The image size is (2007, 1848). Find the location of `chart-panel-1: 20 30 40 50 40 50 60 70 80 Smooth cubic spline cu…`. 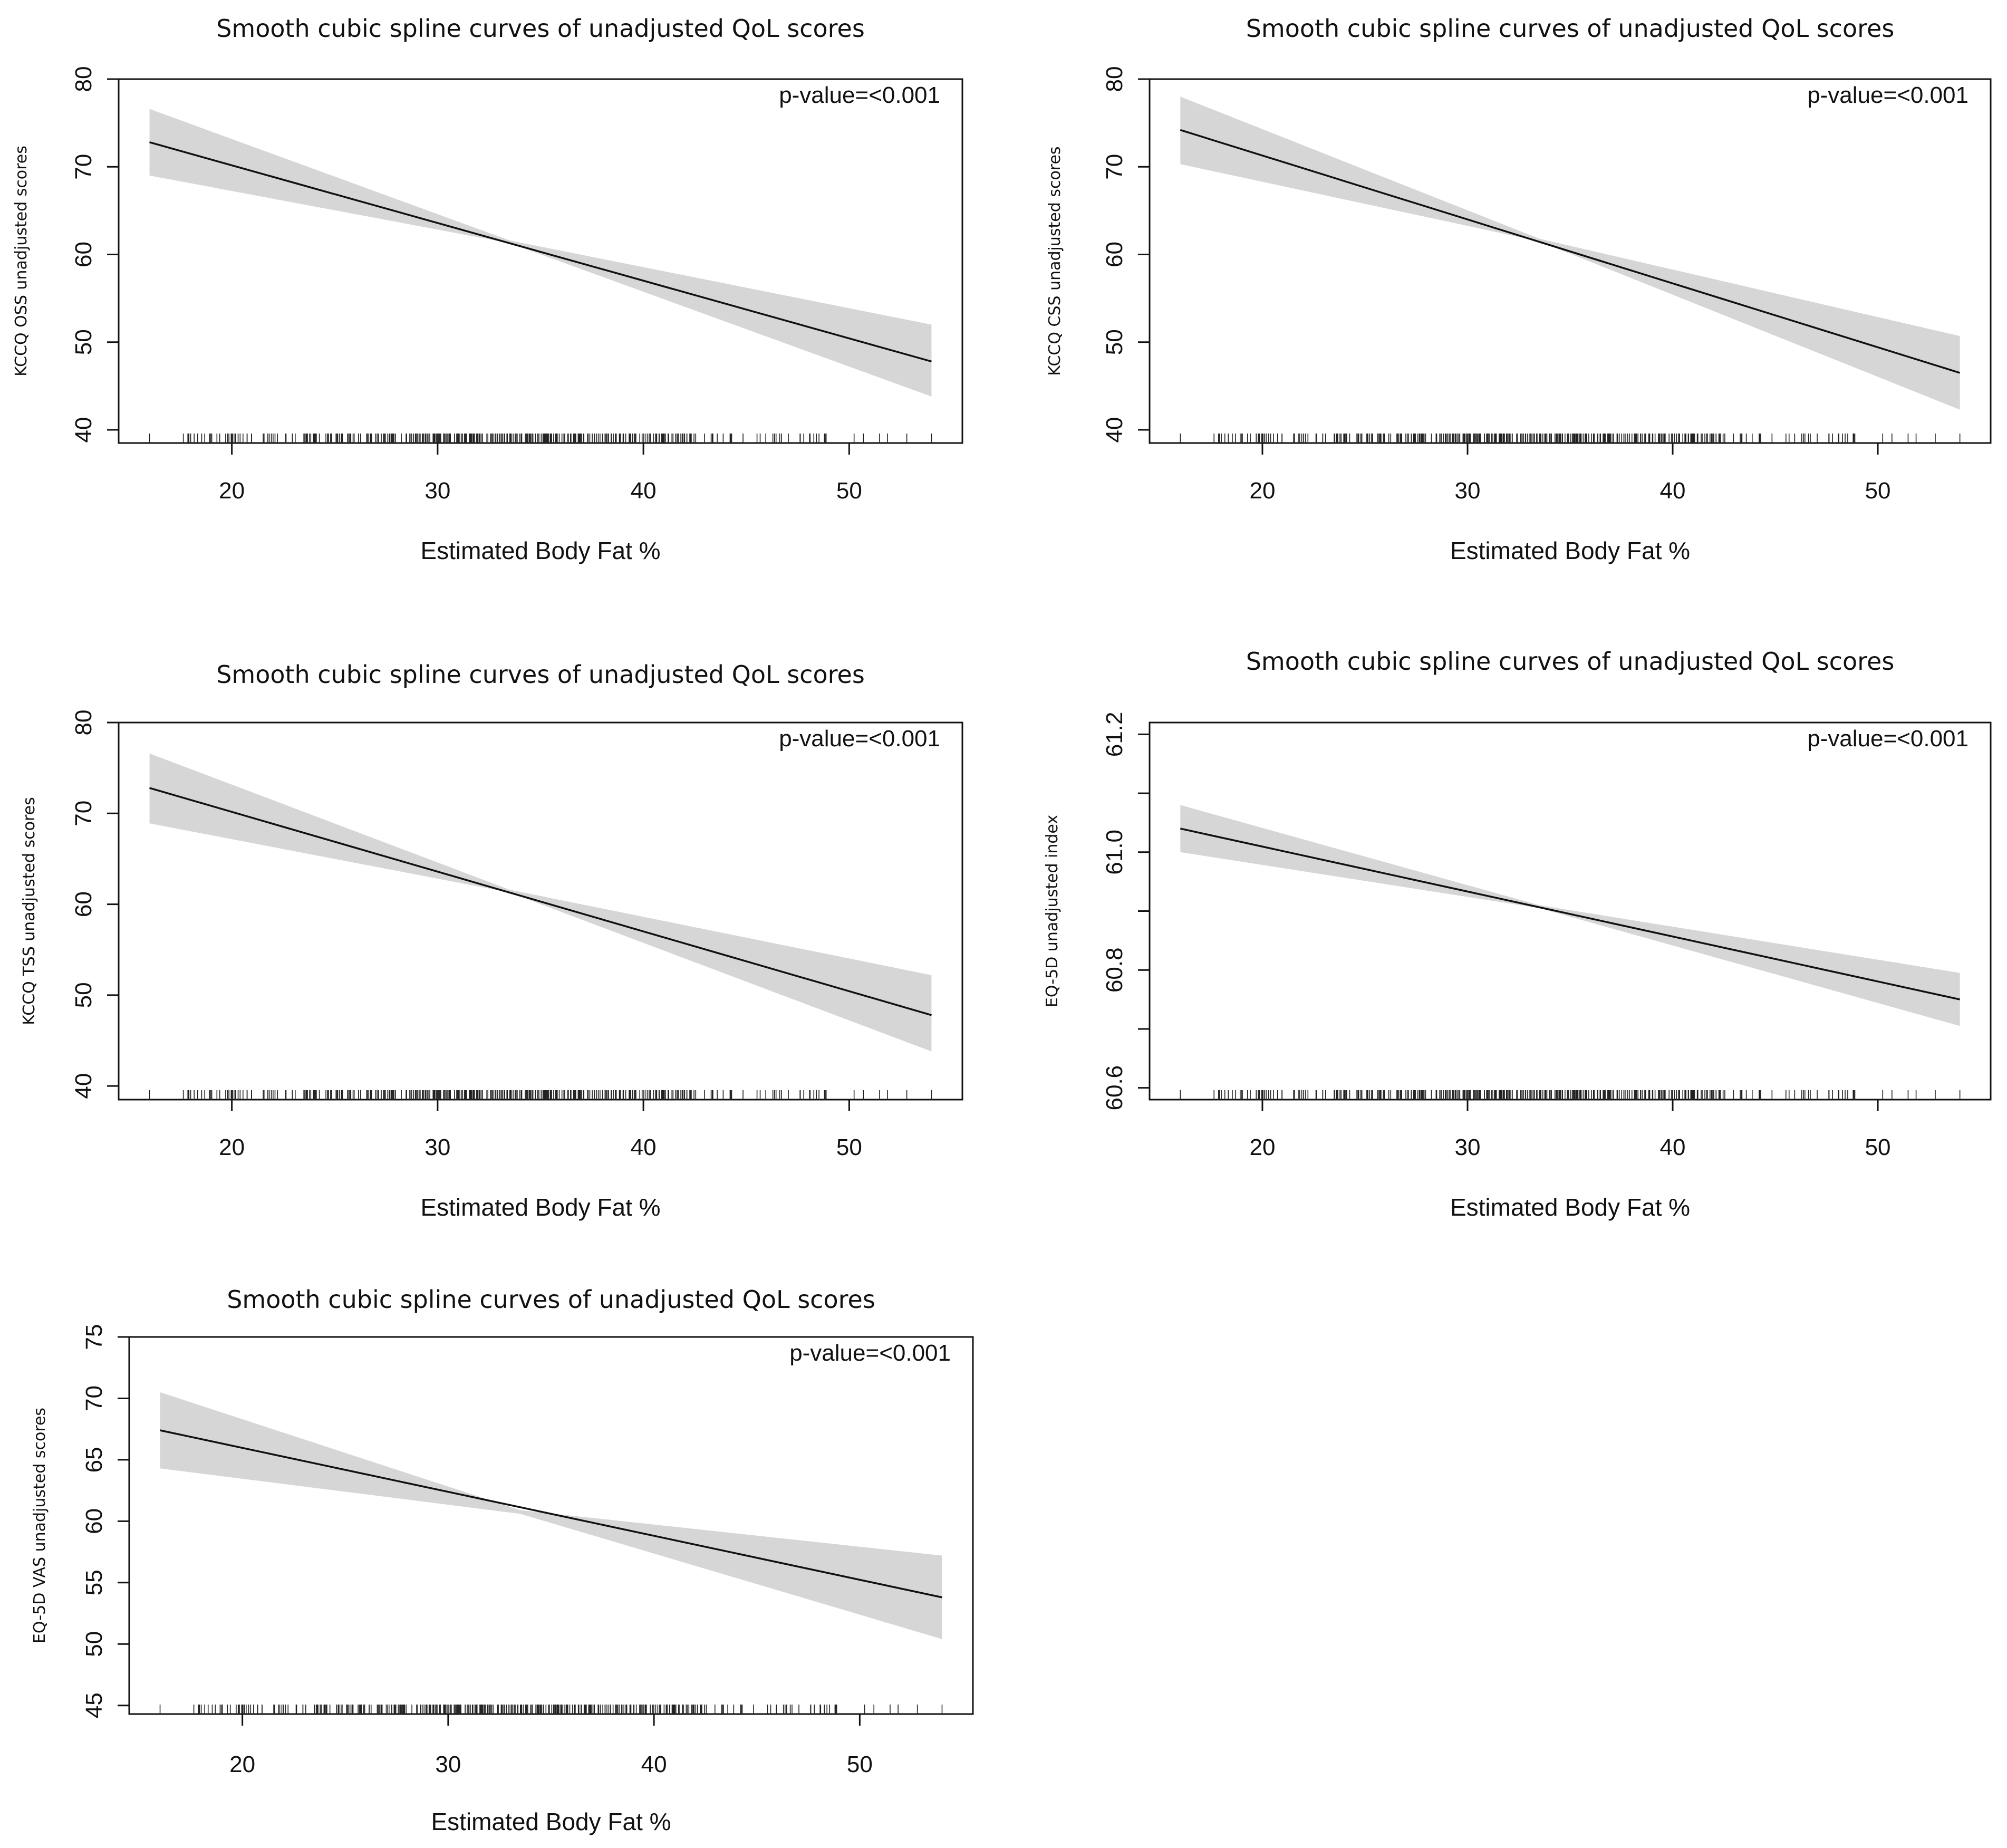

chart-panel-1: 20 30 40 50 40 50 60 70 80 Smooth cubic spline cu… is located at coordinates (487, 289).